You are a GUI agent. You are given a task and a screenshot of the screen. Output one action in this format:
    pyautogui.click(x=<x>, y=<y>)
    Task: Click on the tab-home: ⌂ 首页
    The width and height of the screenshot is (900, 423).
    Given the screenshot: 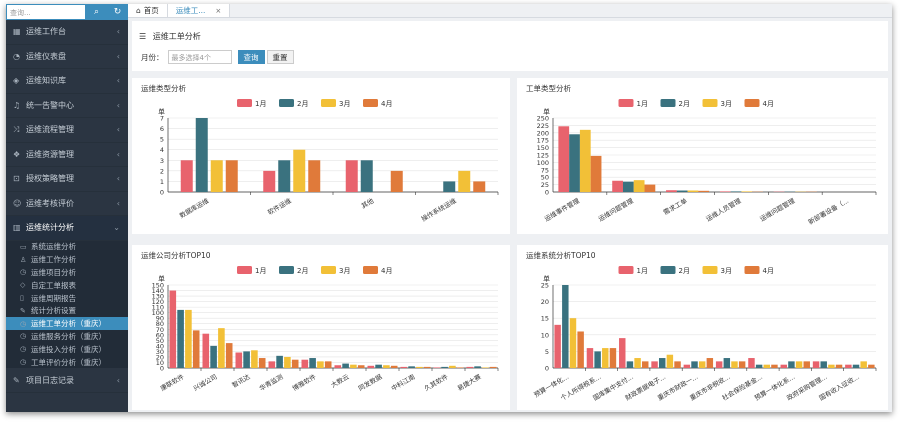 What is the action you would take?
    pyautogui.click(x=147, y=10)
    